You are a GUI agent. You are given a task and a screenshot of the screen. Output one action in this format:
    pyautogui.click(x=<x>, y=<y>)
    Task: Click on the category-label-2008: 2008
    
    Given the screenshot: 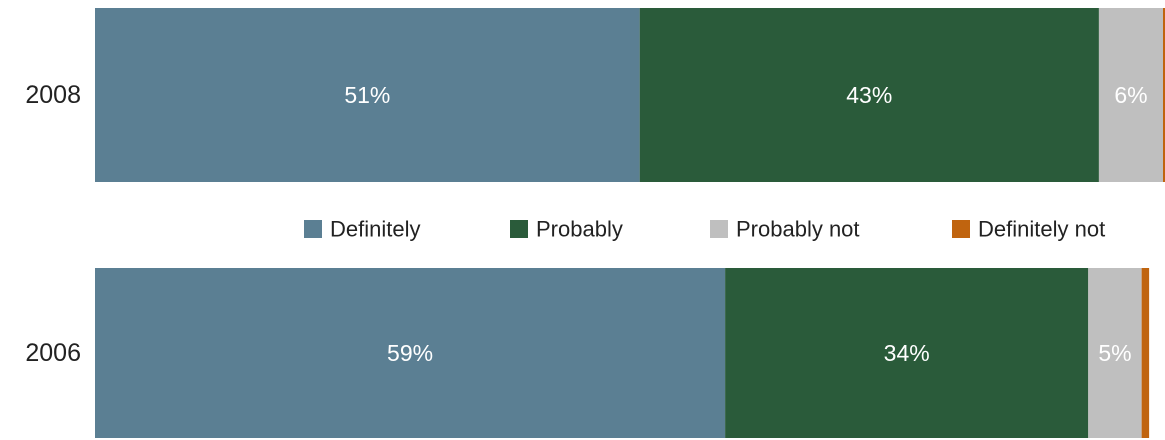 What is the action you would take?
    pyautogui.click(x=53, y=95)
    